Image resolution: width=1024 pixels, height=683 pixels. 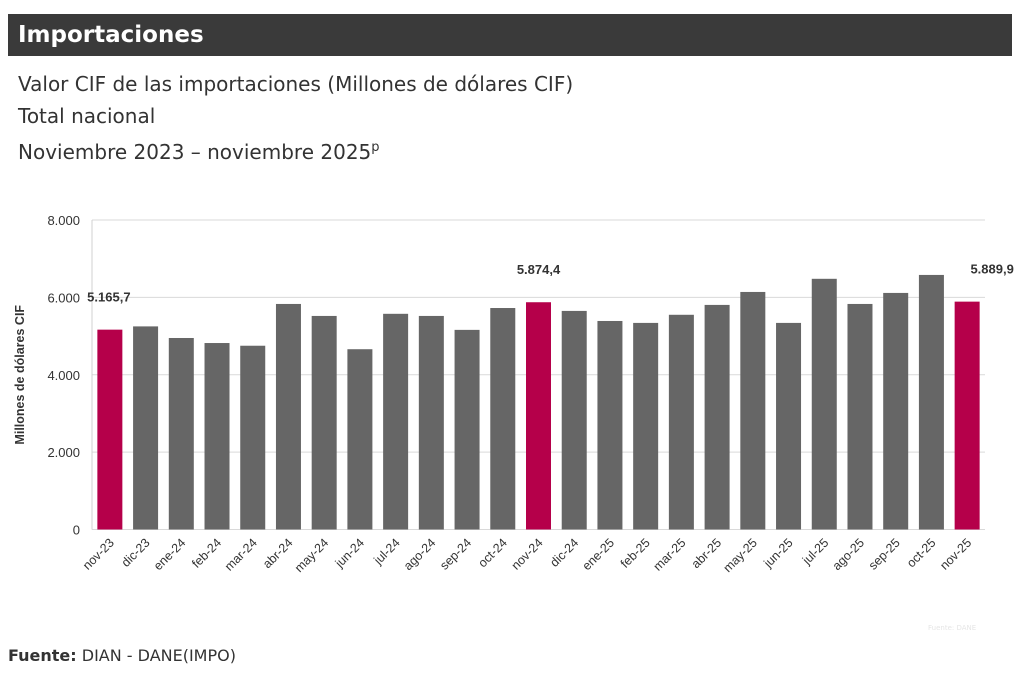 I want to click on credit-watermark: Fuente: DANE, so click(x=952, y=628).